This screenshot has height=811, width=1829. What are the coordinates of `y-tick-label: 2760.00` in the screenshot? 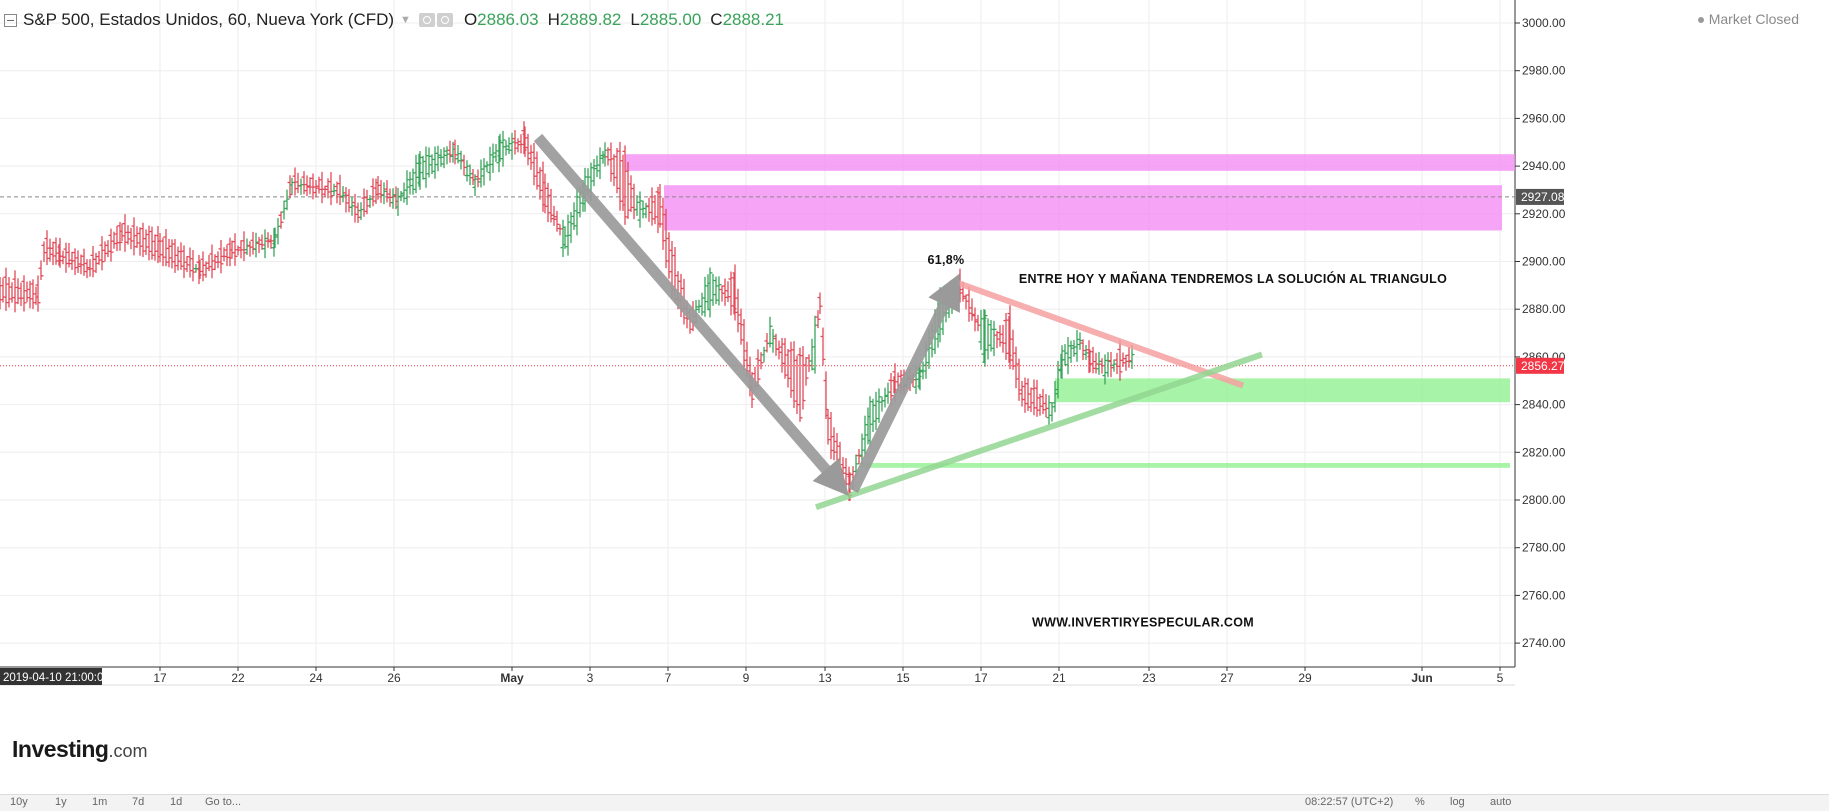 It's located at (1544, 595).